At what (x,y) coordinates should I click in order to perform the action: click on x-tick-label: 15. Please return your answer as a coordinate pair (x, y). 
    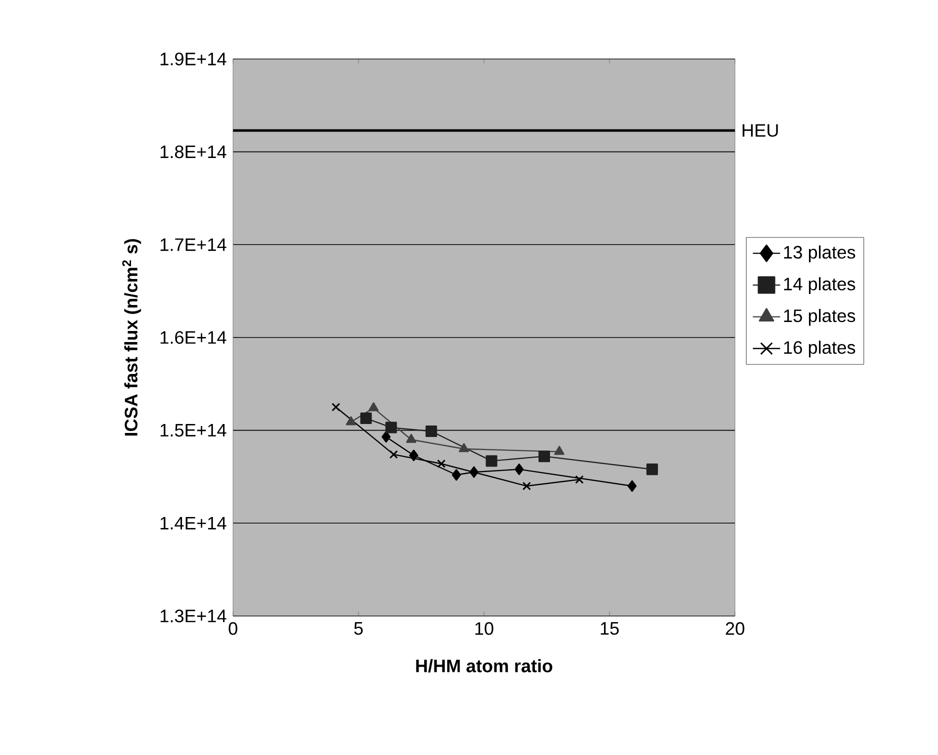
    Looking at the image, I should click on (609, 628).